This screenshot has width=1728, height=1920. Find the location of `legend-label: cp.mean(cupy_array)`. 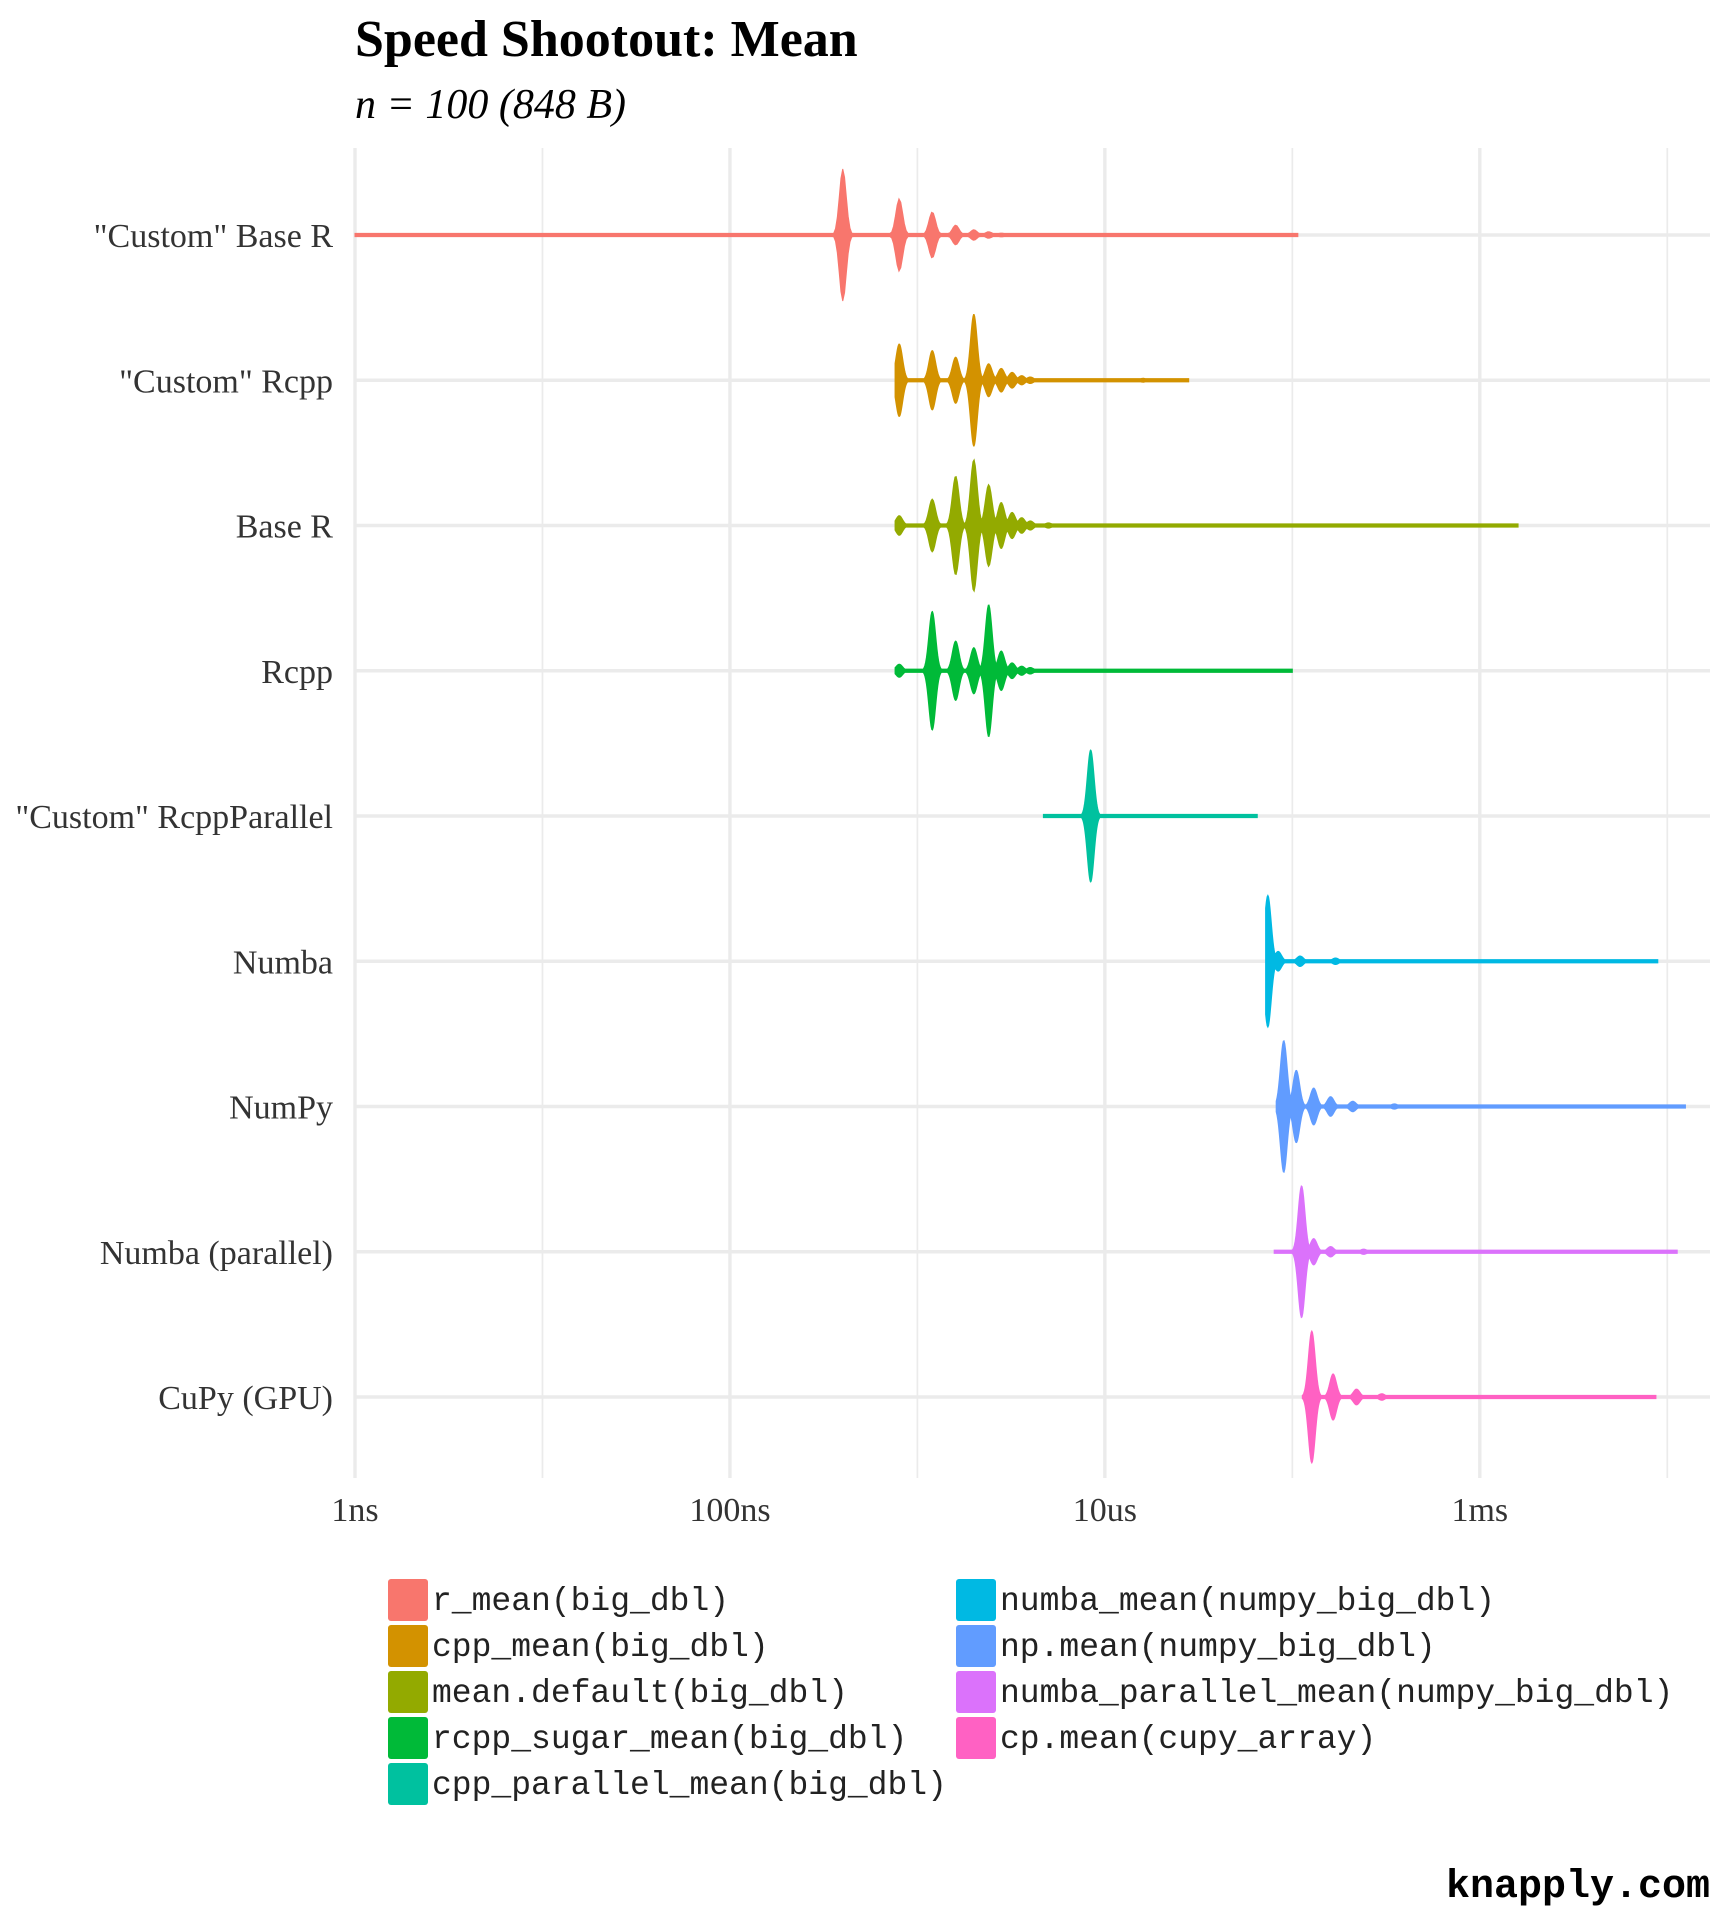

legend-label: cp.mean(cupy_array) is located at coordinates (1188, 1739).